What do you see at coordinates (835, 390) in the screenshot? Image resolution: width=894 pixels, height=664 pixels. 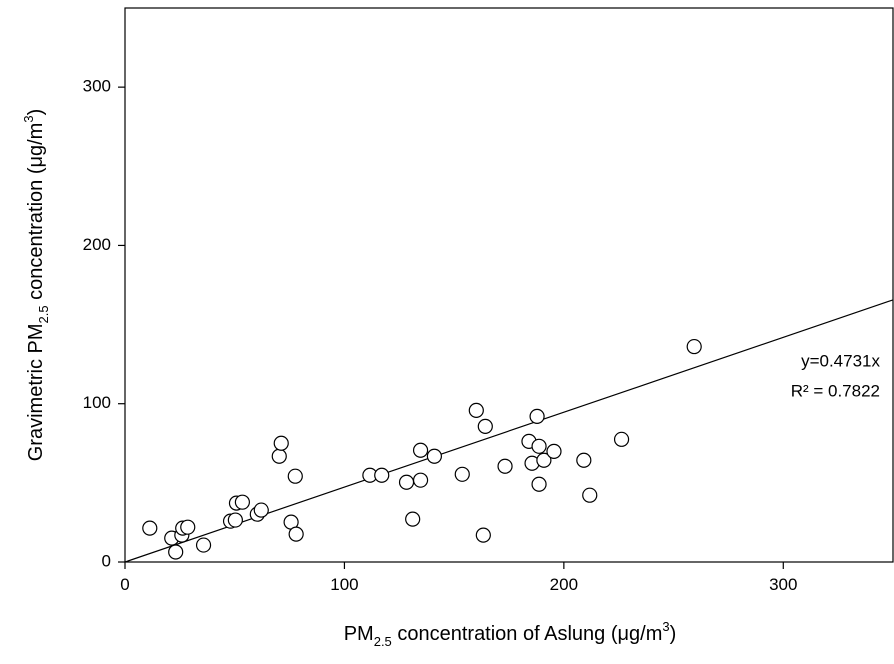 I see `trendline-r2: R² = 0.7822` at bounding box center [835, 390].